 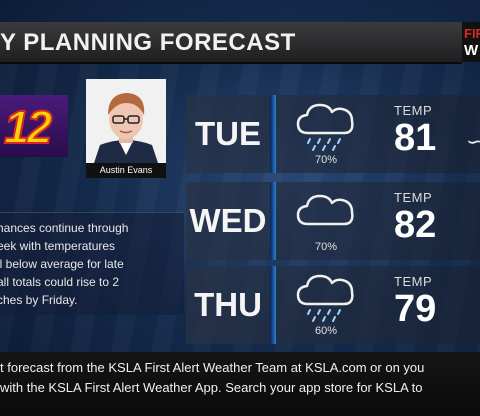 I want to click on day-card-wed: WED 70% TEMP 82, so click(x=333, y=221).